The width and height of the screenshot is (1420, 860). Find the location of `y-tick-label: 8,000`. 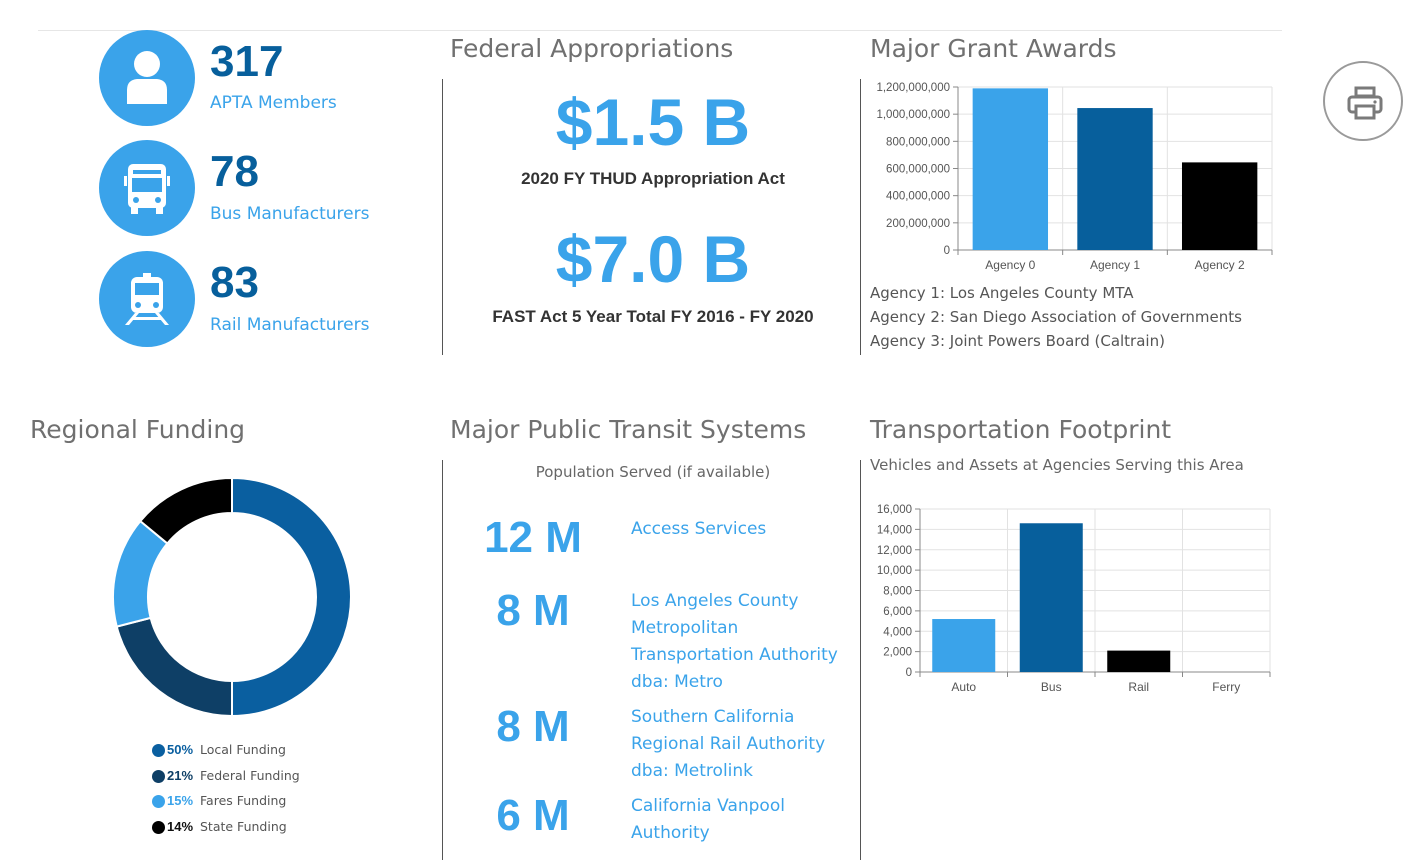

y-tick-label: 8,000 is located at coordinates (897, 592).